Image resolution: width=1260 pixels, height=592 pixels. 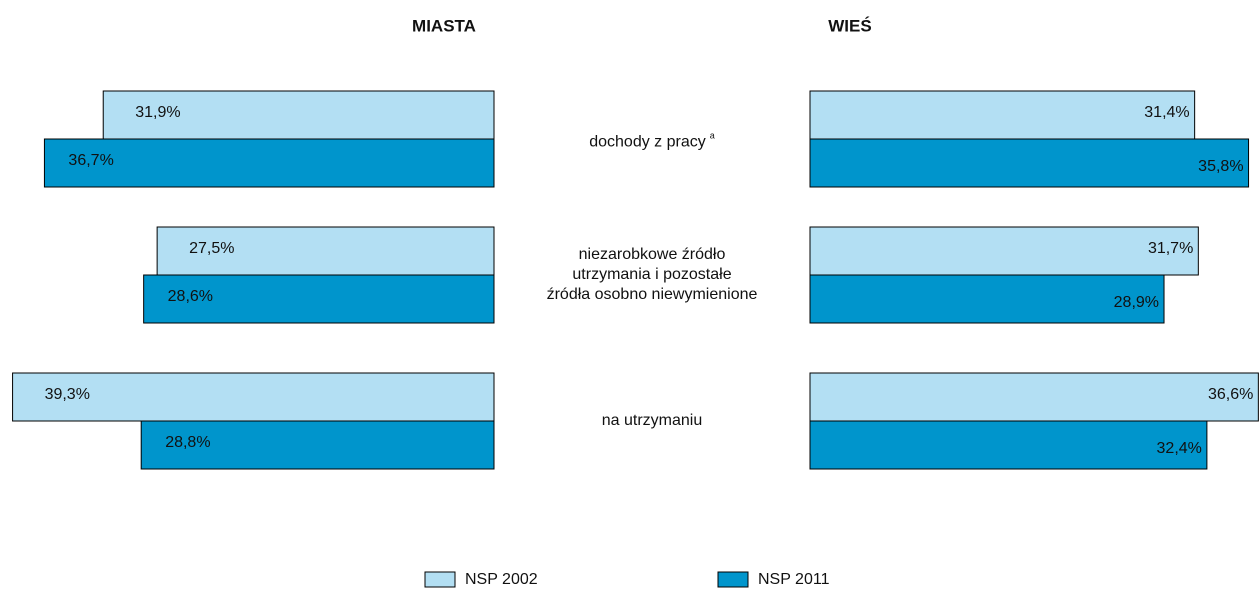 I want to click on legend-label: NSP 2002, so click(x=501, y=579).